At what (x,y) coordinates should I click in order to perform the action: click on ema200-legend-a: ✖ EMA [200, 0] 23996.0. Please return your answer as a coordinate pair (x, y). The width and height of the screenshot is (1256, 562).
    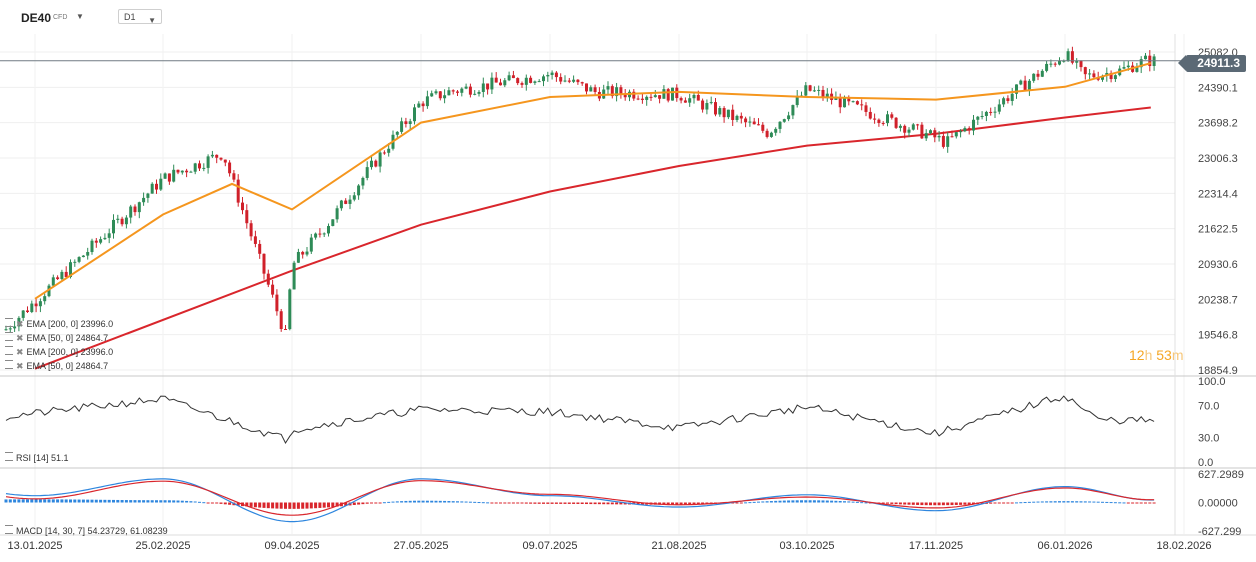
    Looking at the image, I should click on (59, 324).